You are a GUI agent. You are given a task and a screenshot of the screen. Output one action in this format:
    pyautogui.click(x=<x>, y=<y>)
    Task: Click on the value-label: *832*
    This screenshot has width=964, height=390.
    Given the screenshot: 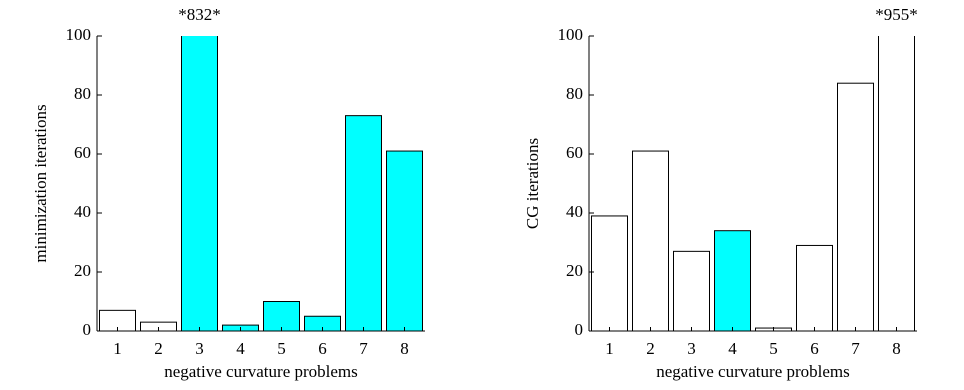 What is the action you would take?
    pyautogui.click(x=199, y=14)
    